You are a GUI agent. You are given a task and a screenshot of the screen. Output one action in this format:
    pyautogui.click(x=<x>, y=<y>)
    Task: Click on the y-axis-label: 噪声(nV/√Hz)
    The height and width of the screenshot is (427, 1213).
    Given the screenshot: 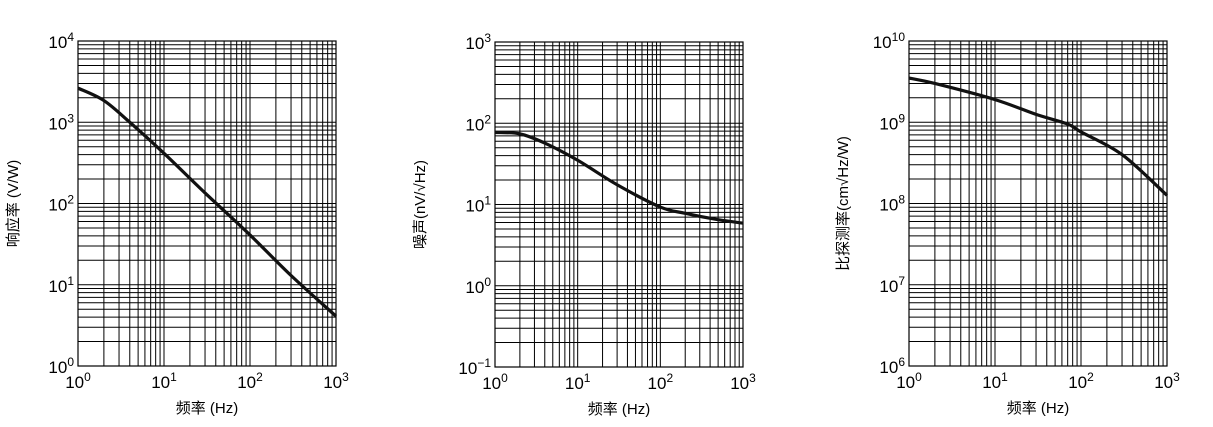 What is the action you would take?
    pyautogui.click(x=420, y=204)
    